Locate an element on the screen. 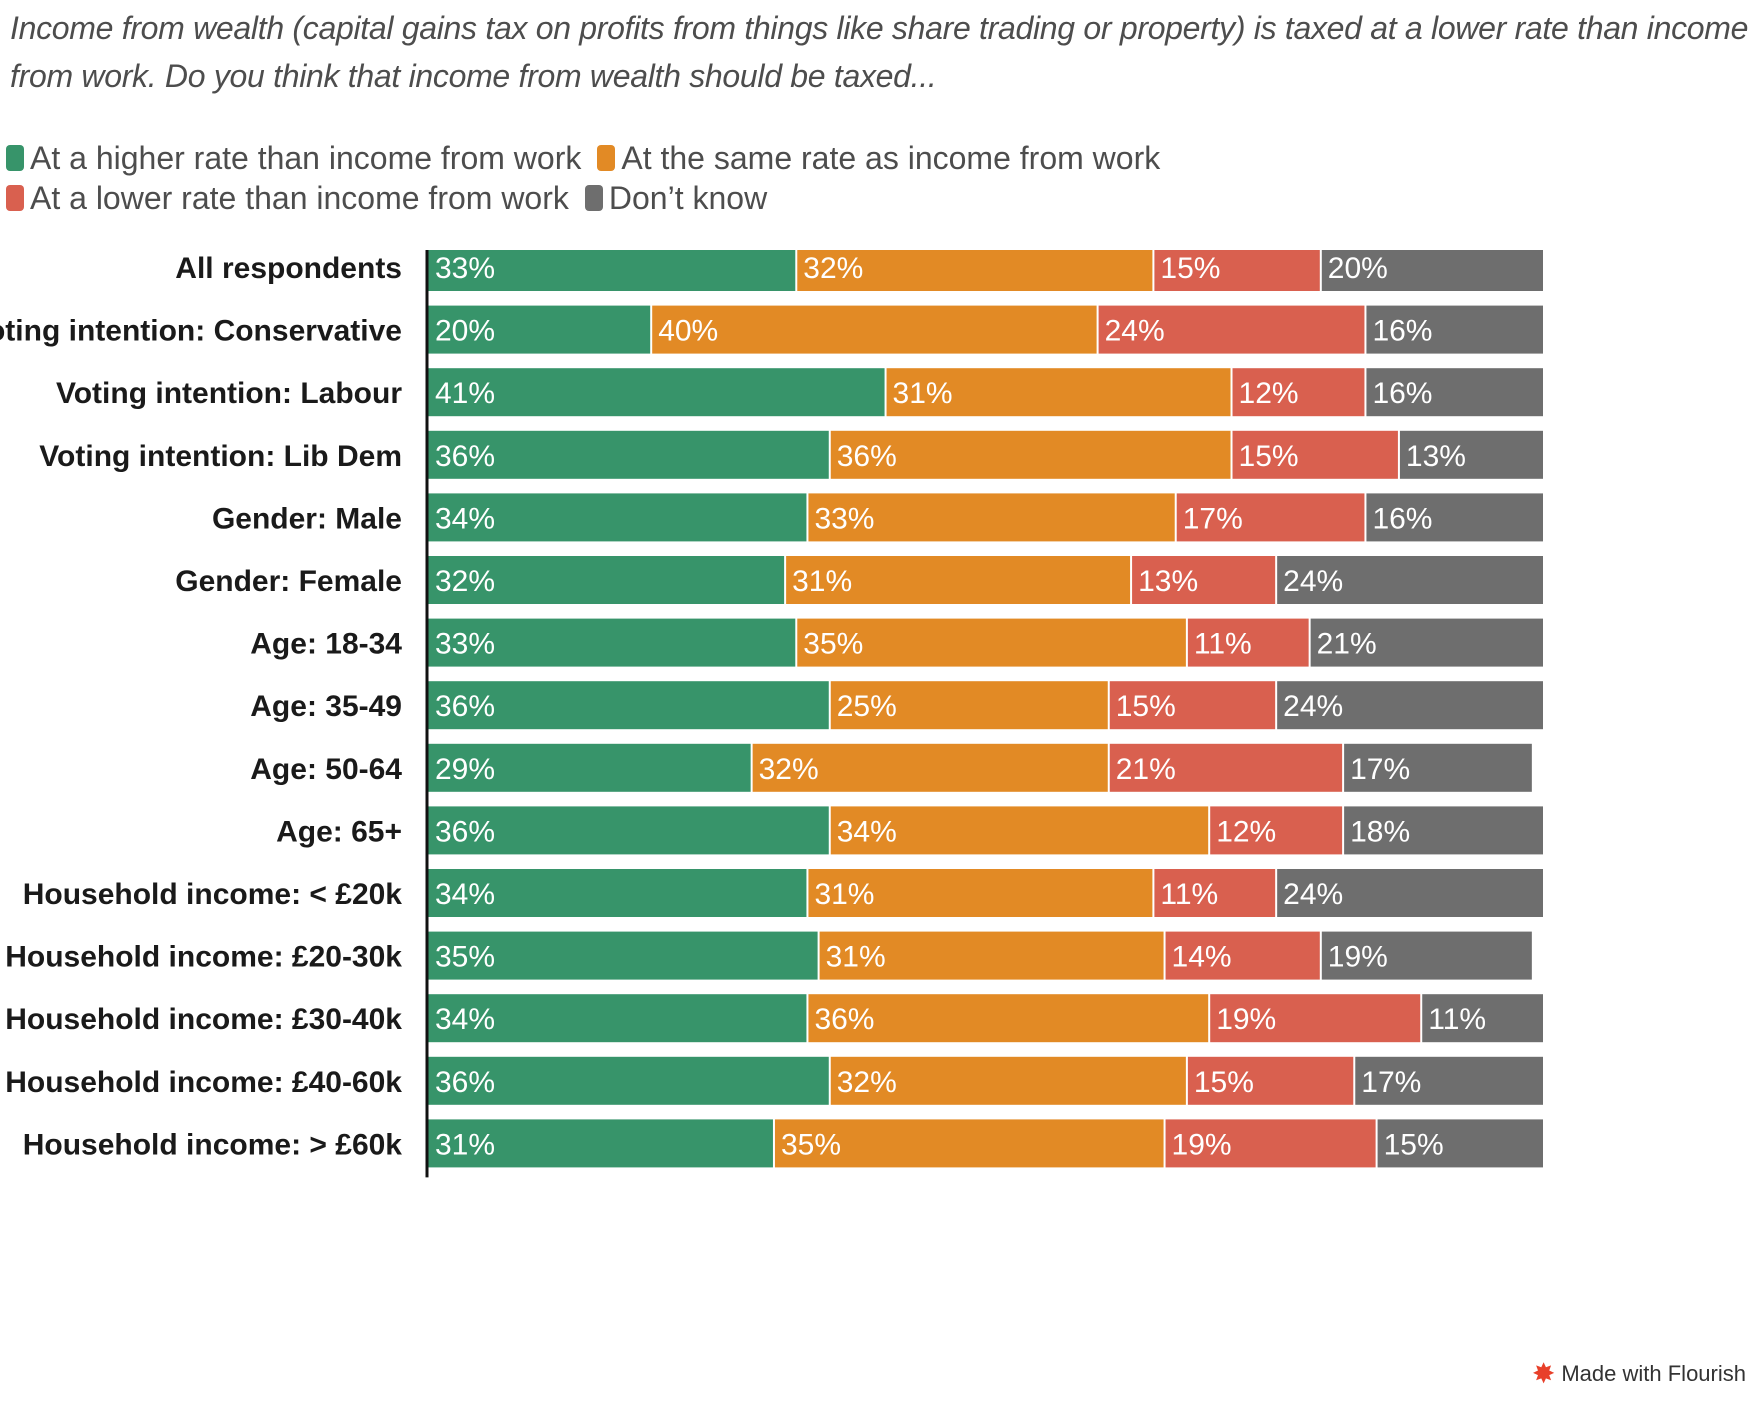 This screenshot has width=1760, height=1406. legend-item-lower: At a lower rate than income from work is located at coordinates (287, 198).